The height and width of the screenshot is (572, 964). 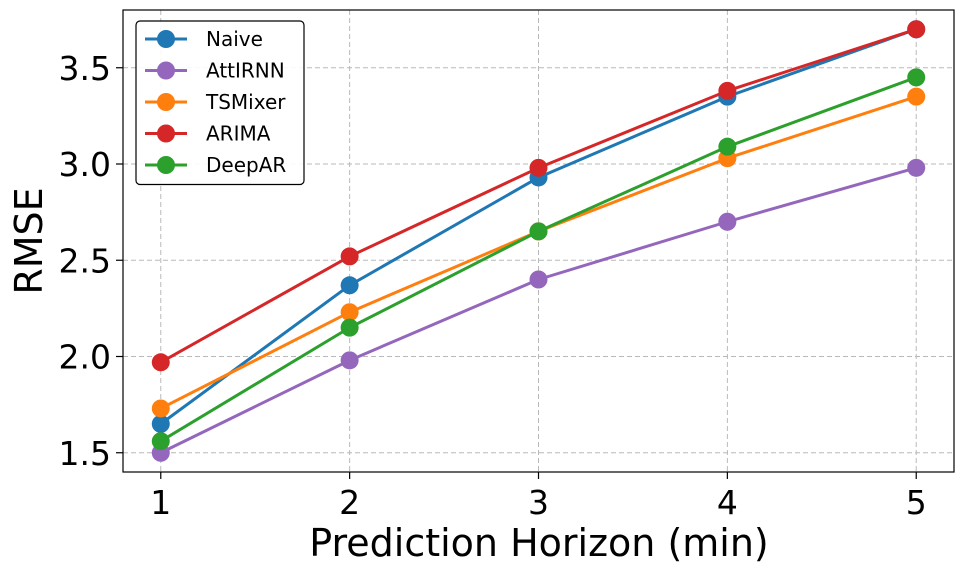 I want to click on x-tick-label: 3, so click(x=538, y=502).